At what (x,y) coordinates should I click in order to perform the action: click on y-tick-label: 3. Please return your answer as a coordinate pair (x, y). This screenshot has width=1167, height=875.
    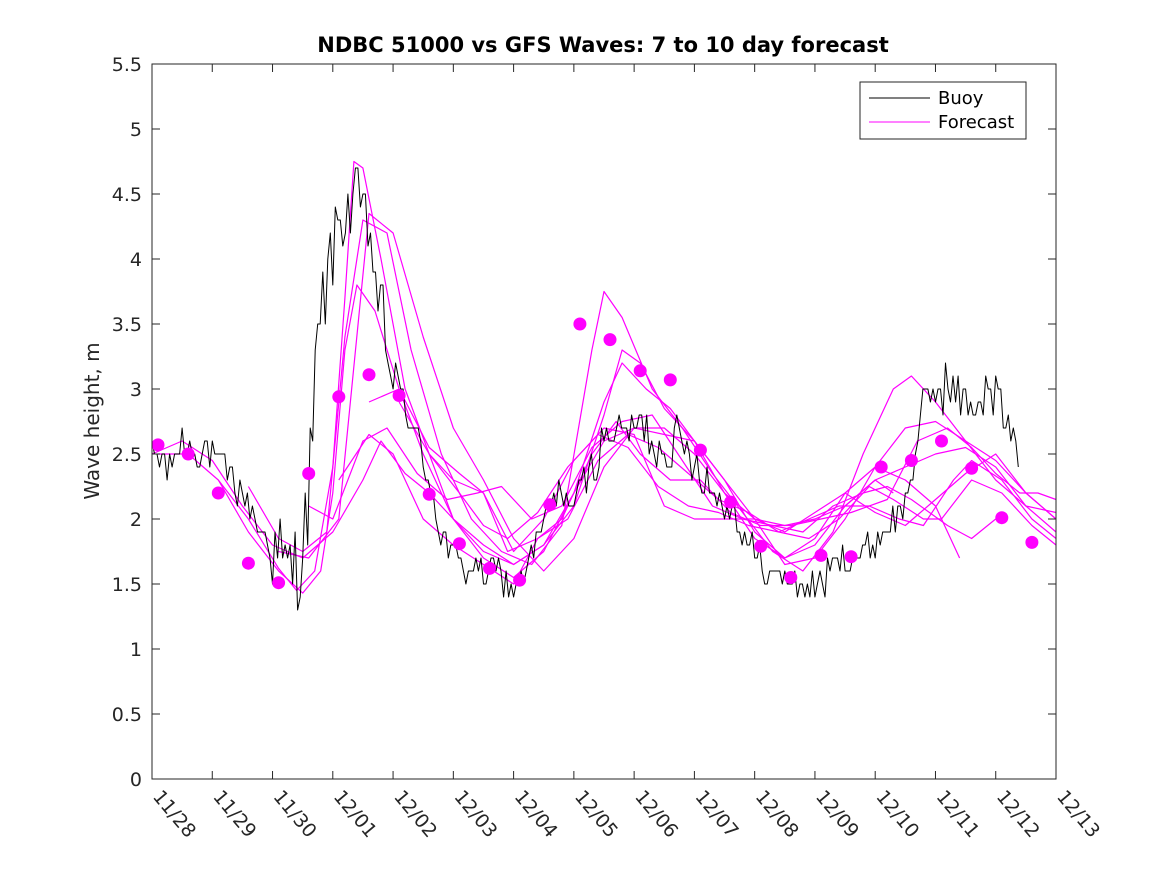
    Looking at the image, I should click on (136, 390).